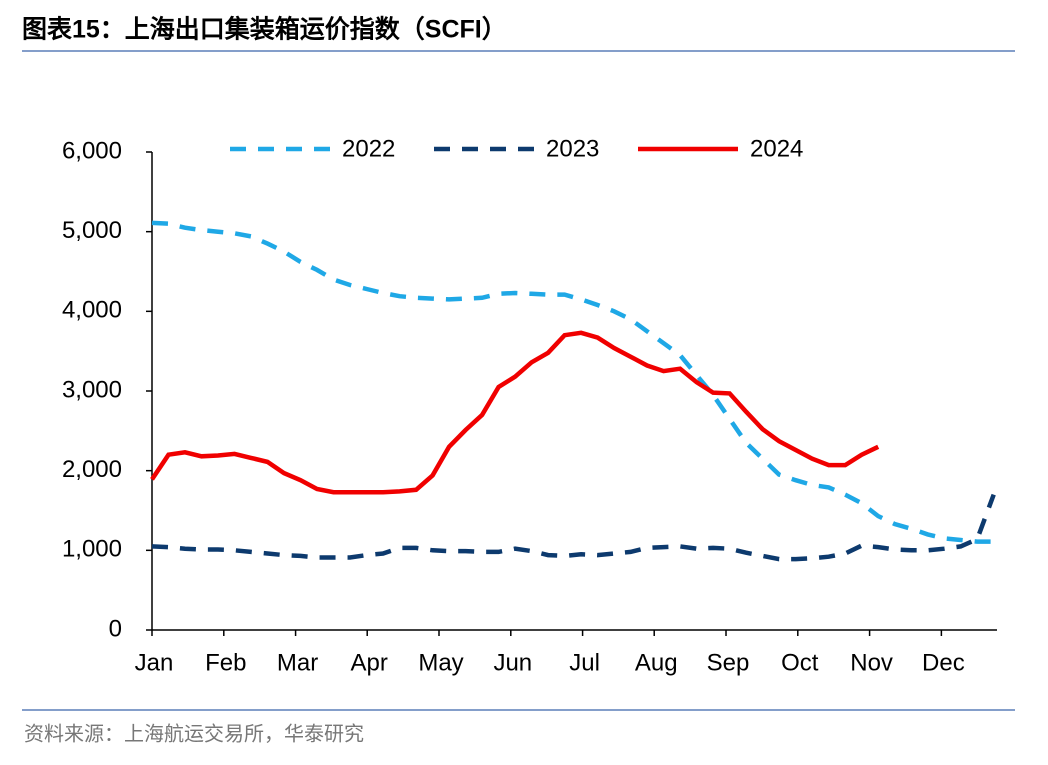 Image resolution: width=1048 pixels, height=765 pixels. What do you see at coordinates (92, 230) in the screenshot?
I see `y-tick-label: 5,000` at bounding box center [92, 230].